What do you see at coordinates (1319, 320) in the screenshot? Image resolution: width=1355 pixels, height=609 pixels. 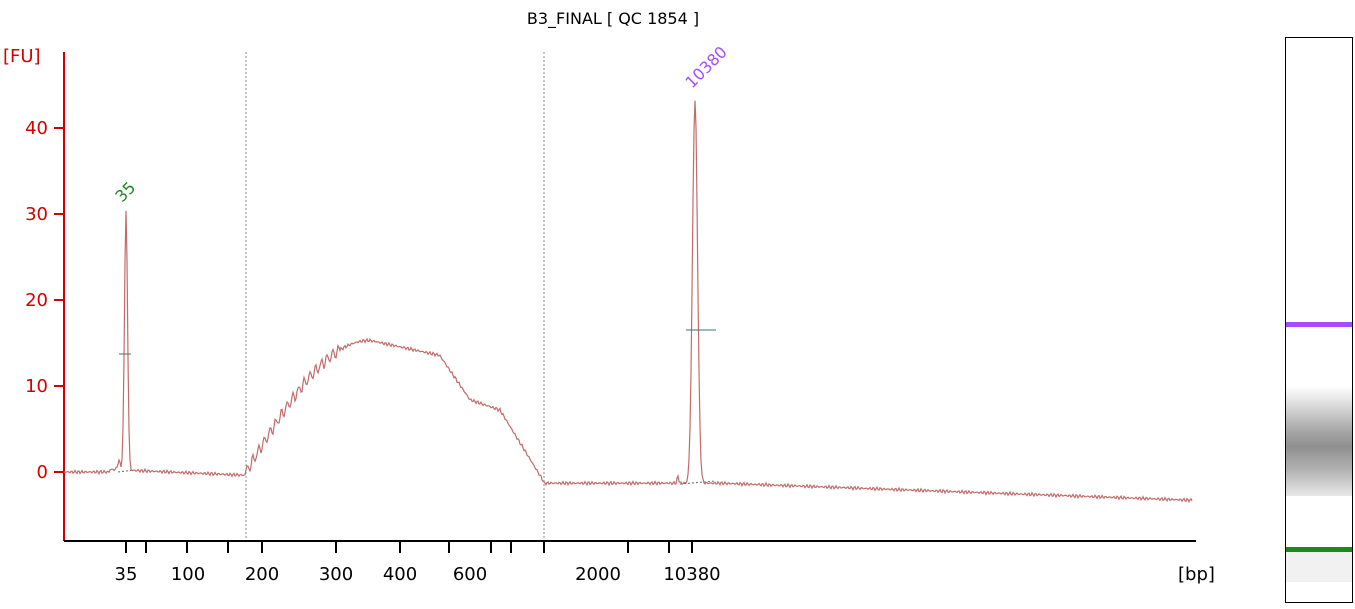 I see `gel-lane` at bounding box center [1319, 320].